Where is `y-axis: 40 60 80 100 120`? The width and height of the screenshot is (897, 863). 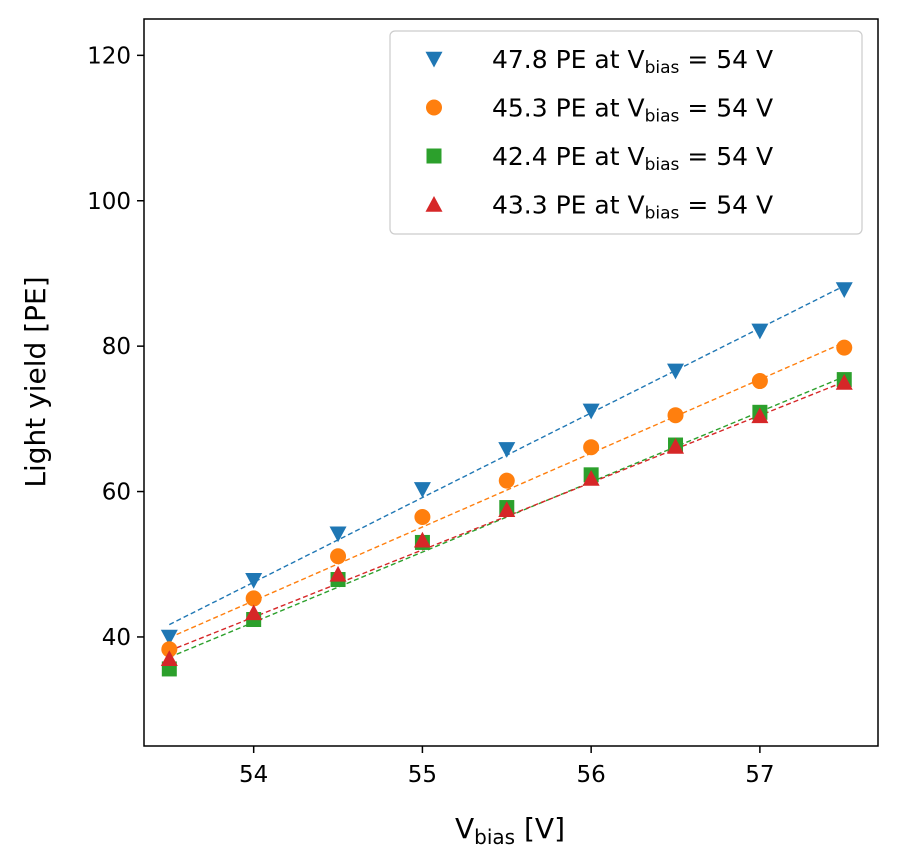 y-axis: 40 60 80 100 120 is located at coordinates (115, 347).